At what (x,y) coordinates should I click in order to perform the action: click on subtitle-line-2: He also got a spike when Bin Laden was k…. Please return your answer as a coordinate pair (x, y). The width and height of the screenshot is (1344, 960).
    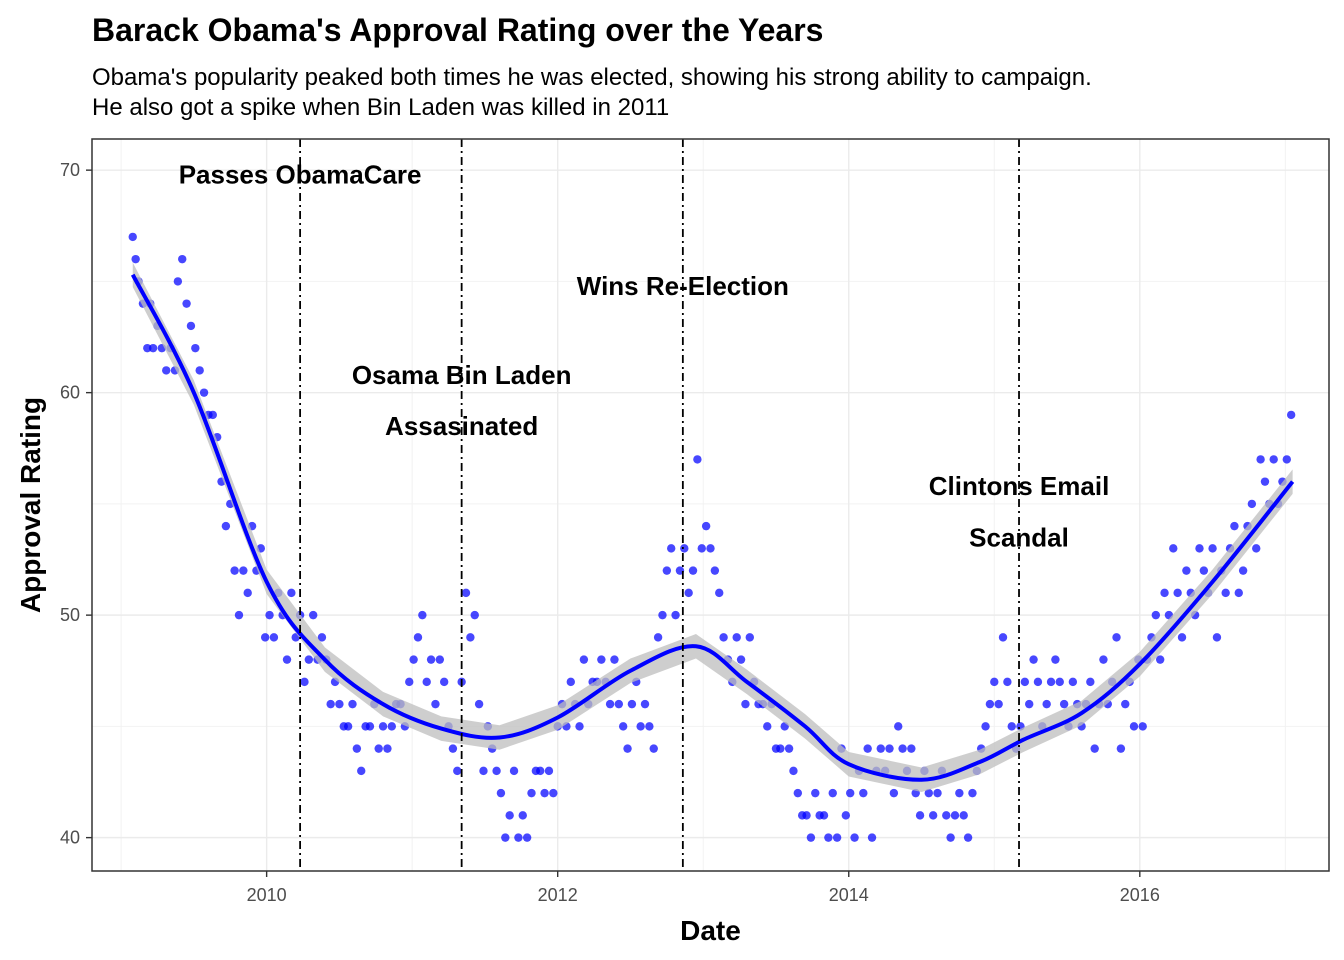
    Looking at the image, I should click on (381, 107).